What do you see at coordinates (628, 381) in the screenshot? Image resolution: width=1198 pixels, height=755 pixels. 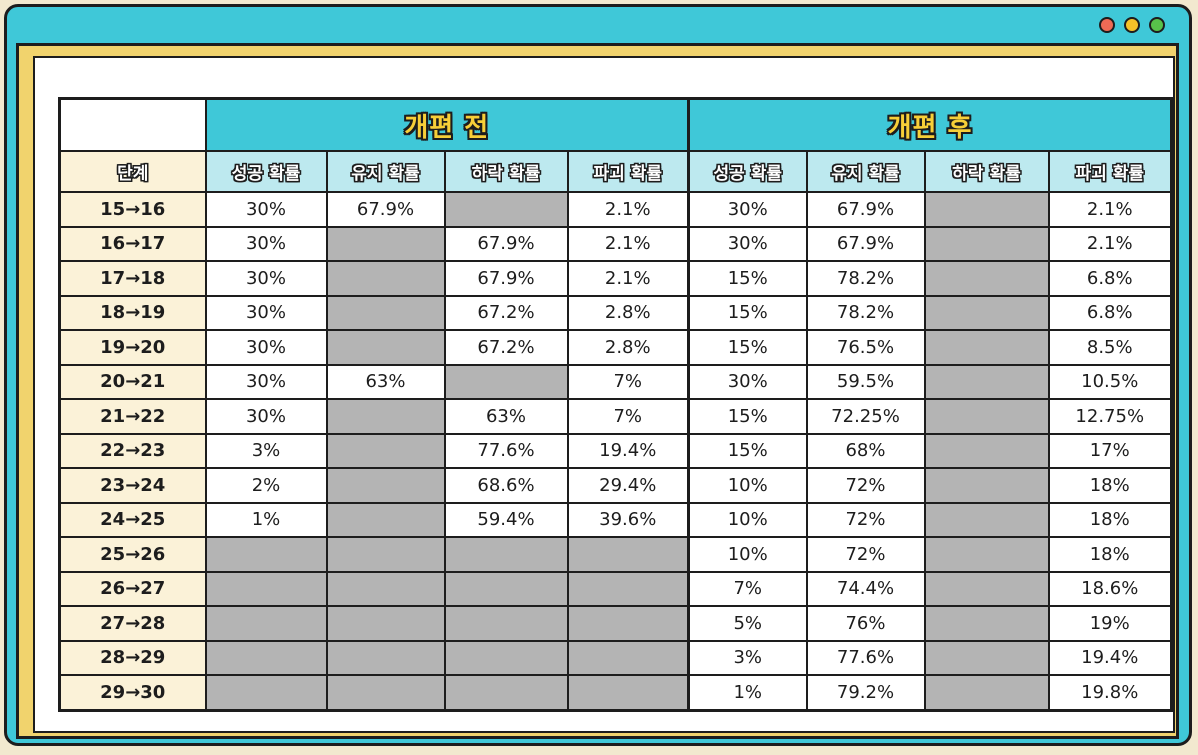 I see `before-destroy-cell: 7%` at bounding box center [628, 381].